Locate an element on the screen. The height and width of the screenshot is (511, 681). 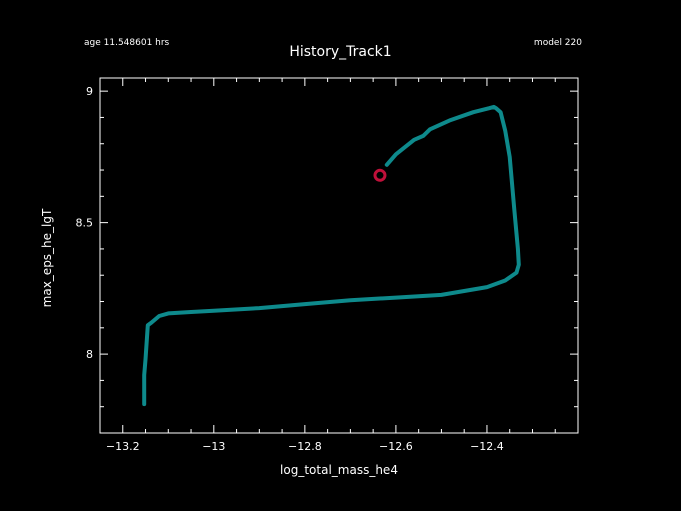
chart-title: History_Track1 is located at coordinates (340, 52).